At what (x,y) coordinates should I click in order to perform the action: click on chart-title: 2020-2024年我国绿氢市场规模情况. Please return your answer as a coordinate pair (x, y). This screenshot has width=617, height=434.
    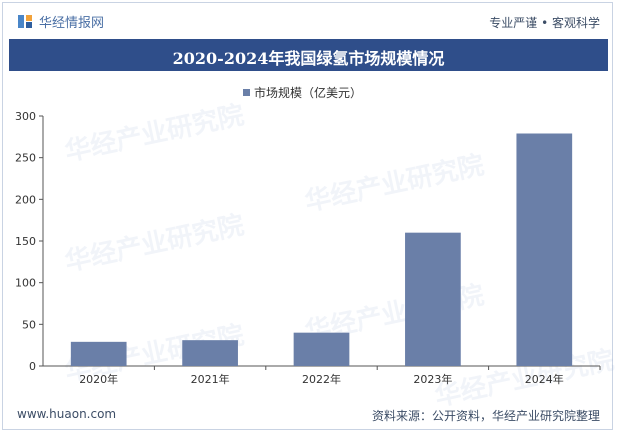
    Looking at the image, I should click on (308, 58).